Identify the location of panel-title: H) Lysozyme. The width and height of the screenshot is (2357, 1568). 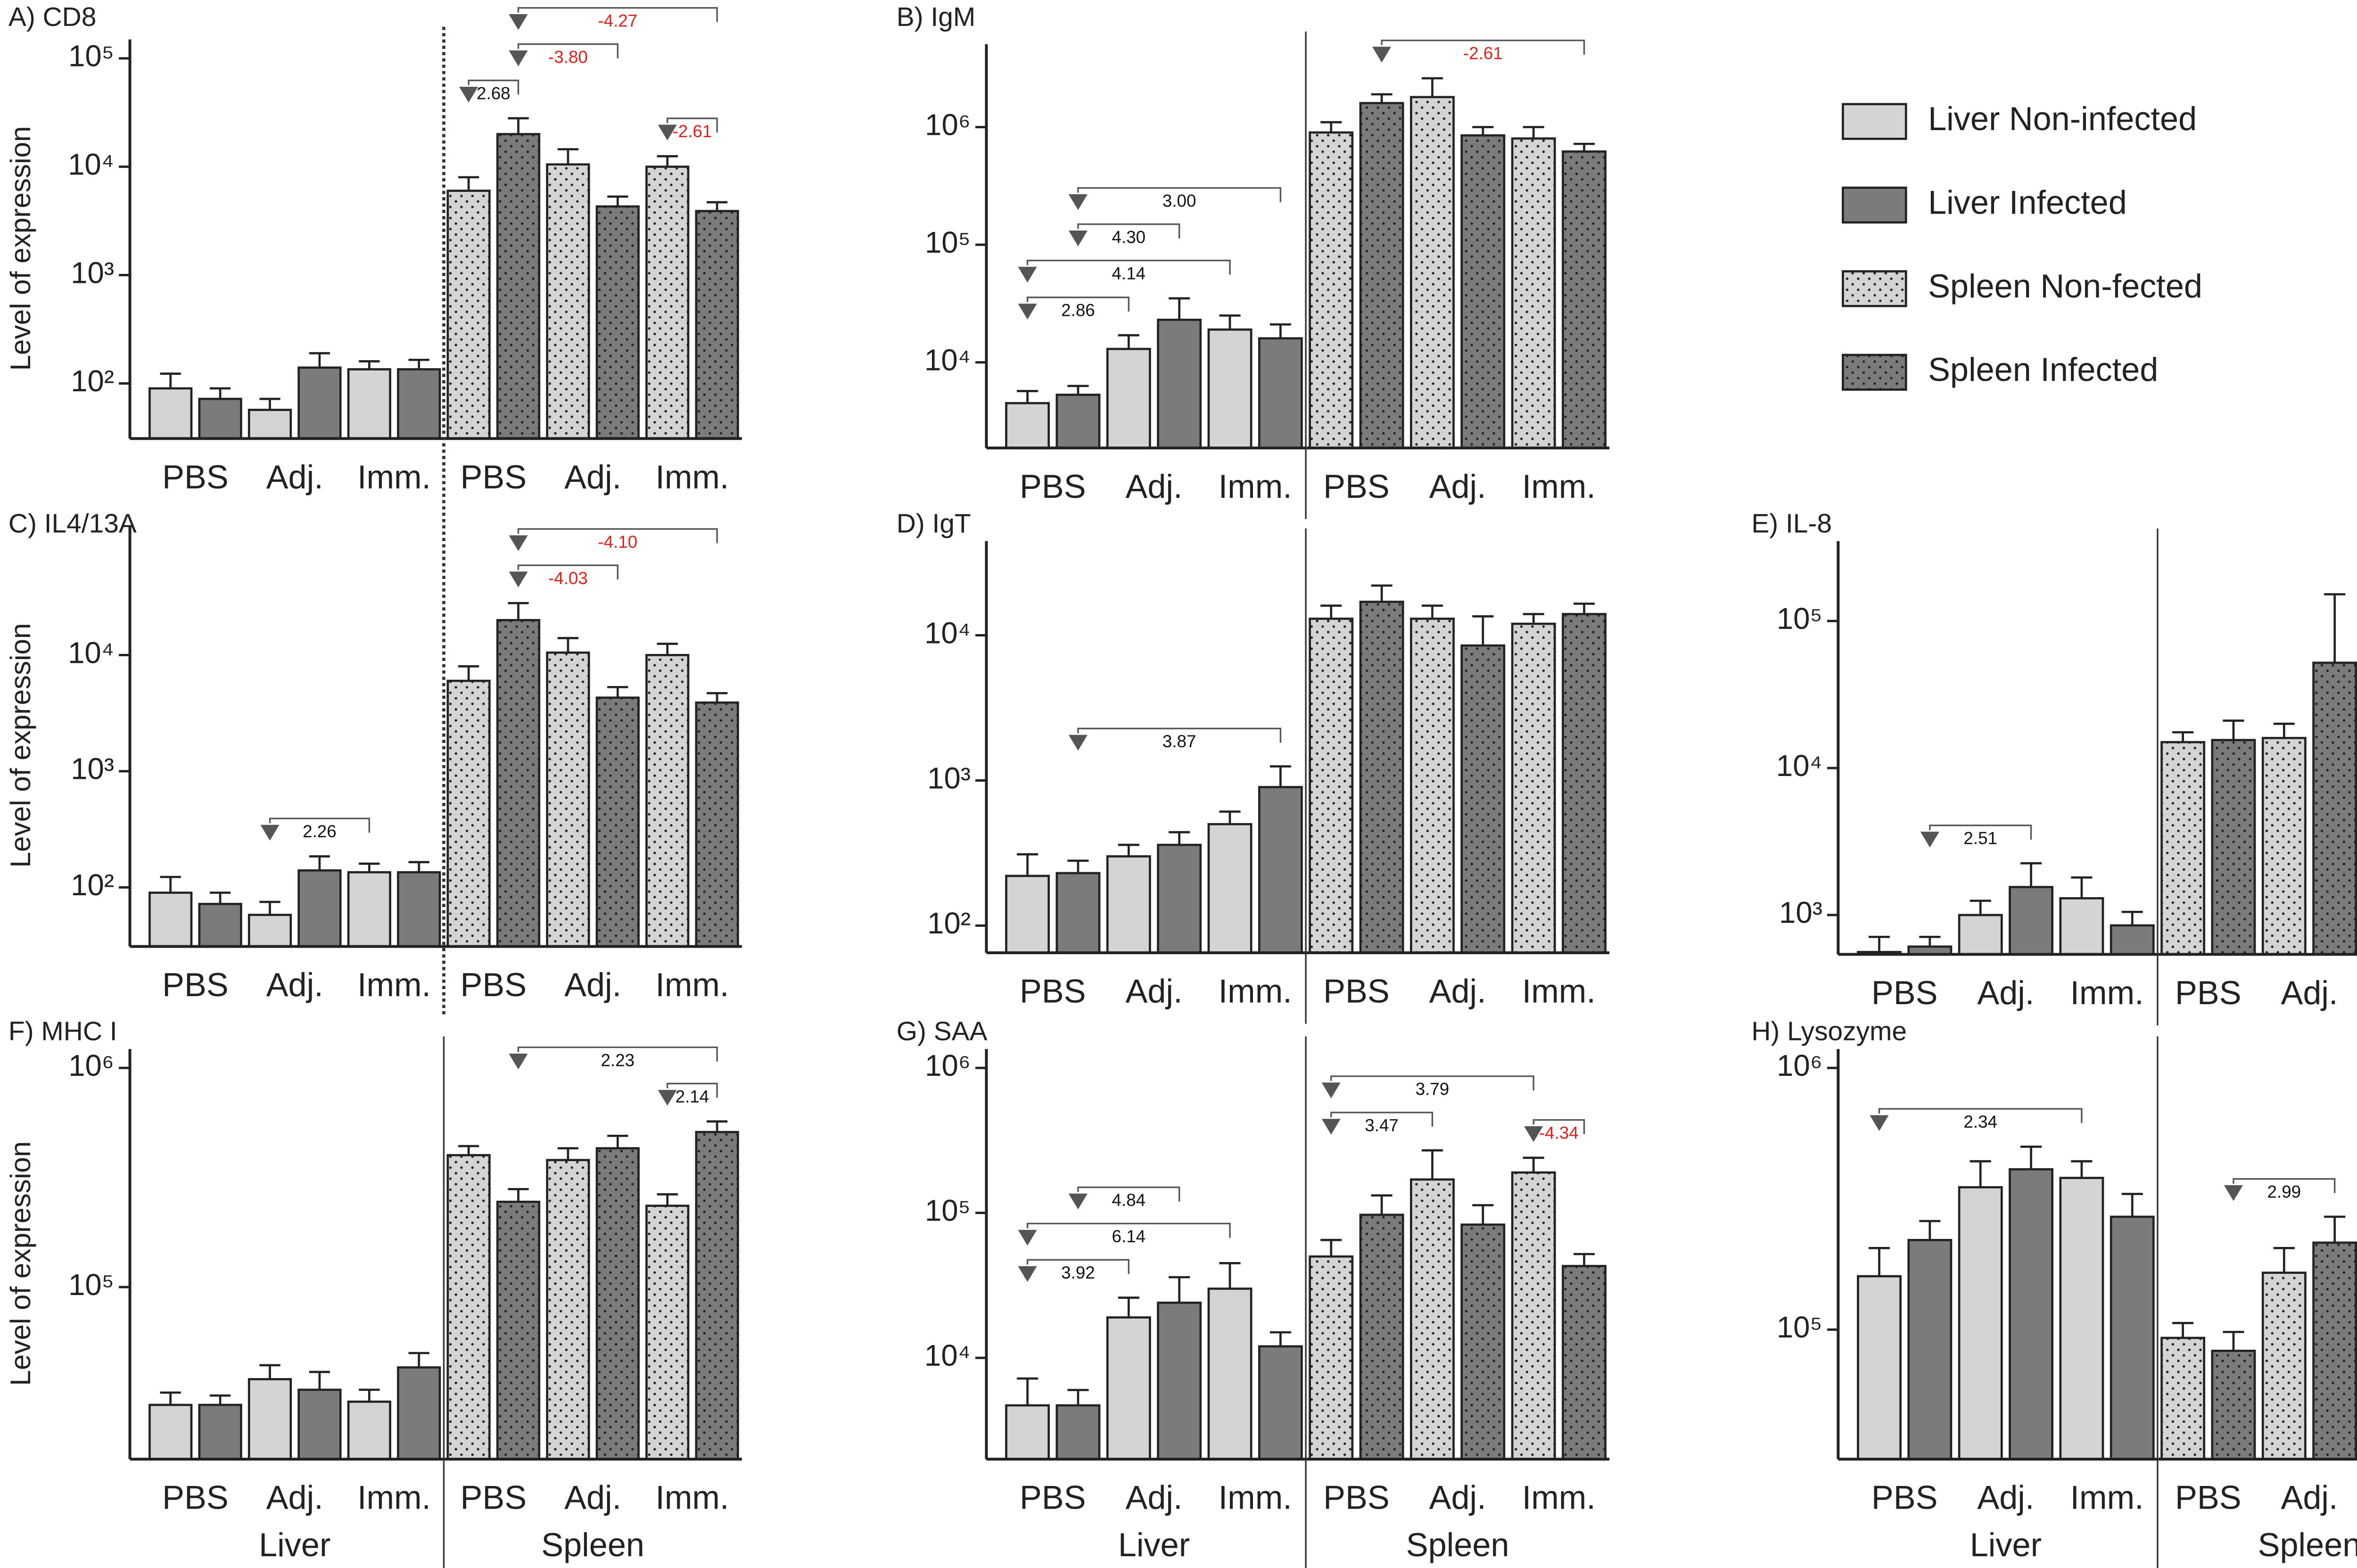
(1829, 1032).